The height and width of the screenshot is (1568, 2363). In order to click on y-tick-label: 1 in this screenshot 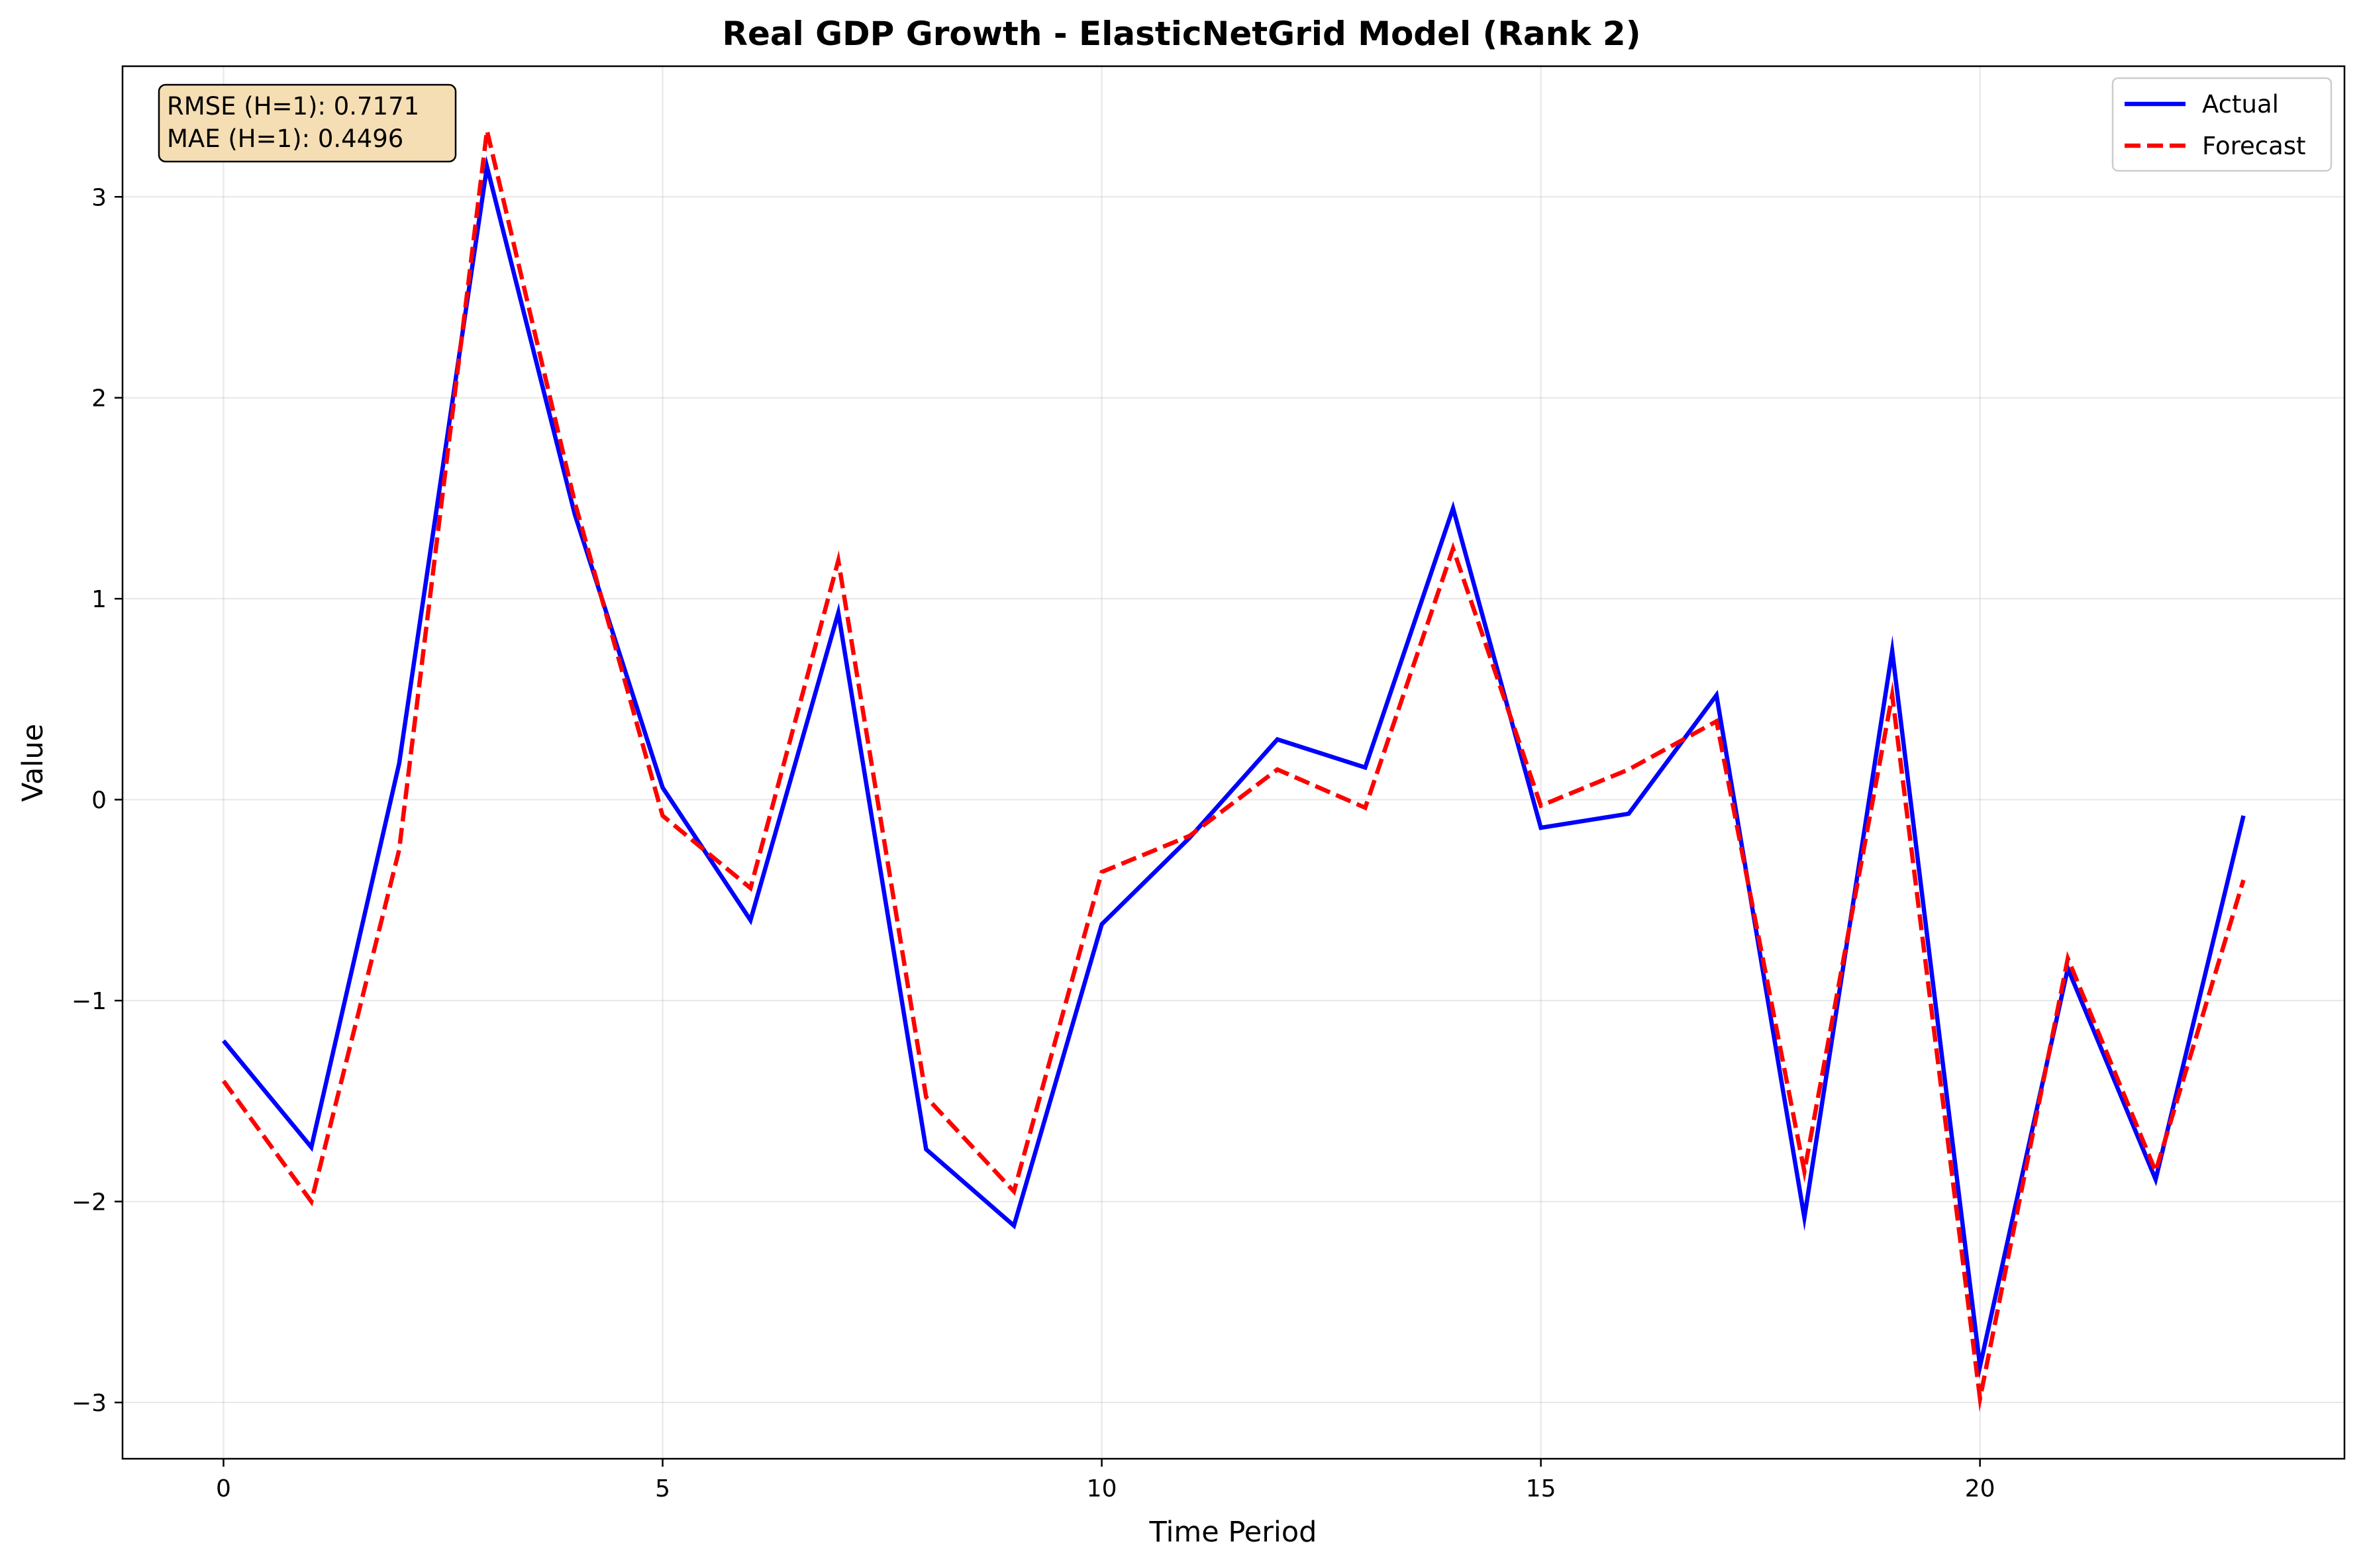, I will do `click(99, 599)`.